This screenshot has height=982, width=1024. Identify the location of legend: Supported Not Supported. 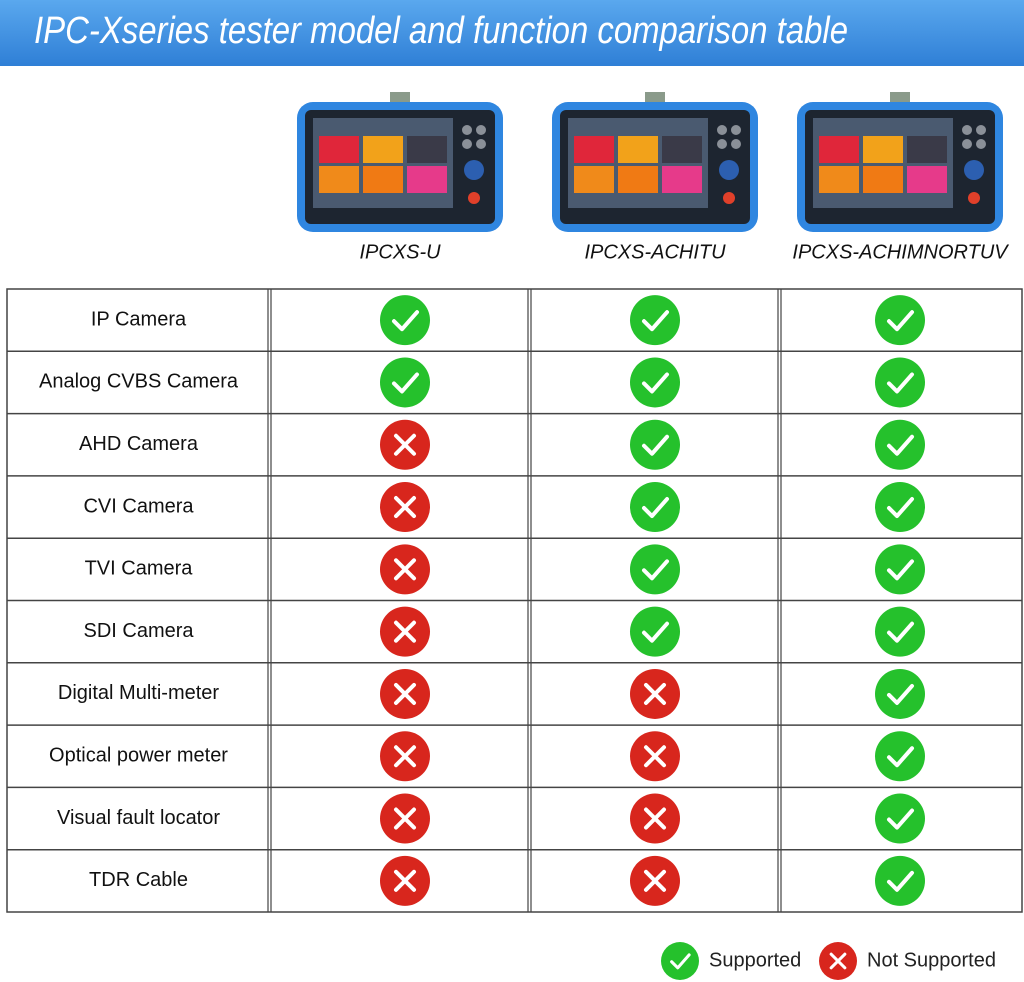
(828, 961).